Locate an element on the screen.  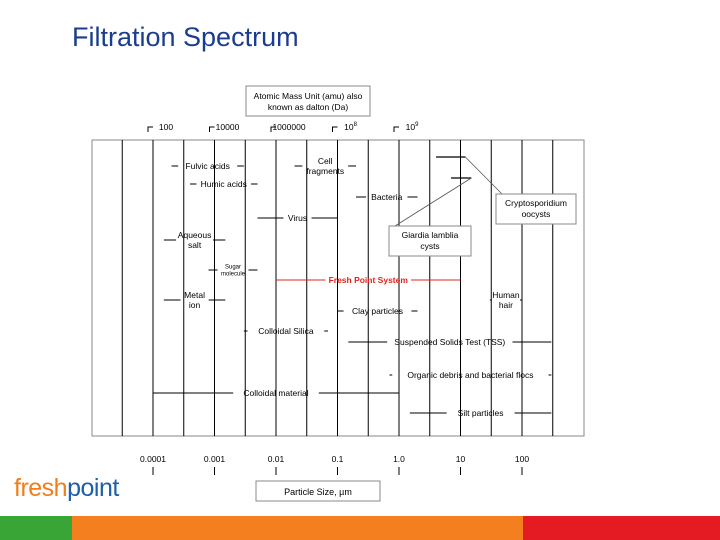
range-aqueous-salt: Aqueous salt is located at coordinates (194, 240).